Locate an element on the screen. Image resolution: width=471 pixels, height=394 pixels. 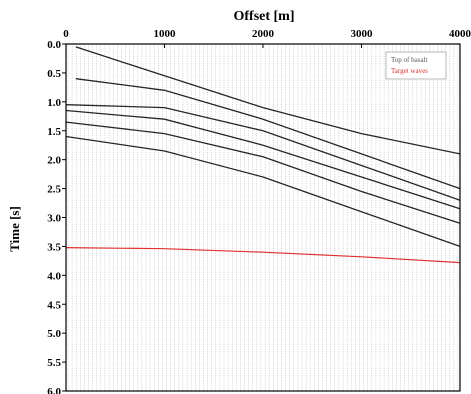
y-tick-label: 5.0 is located at coordinates (54, 334).